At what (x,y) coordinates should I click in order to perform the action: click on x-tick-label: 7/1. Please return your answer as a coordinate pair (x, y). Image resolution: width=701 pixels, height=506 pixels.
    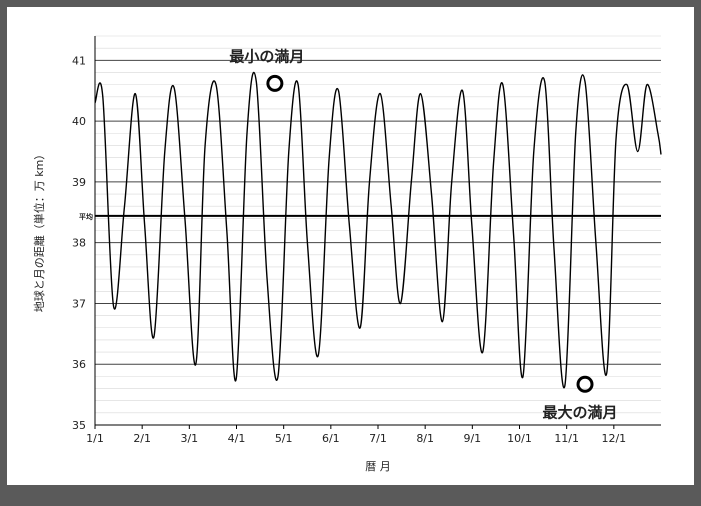
    Looking at the image, I should click on (378, 438).